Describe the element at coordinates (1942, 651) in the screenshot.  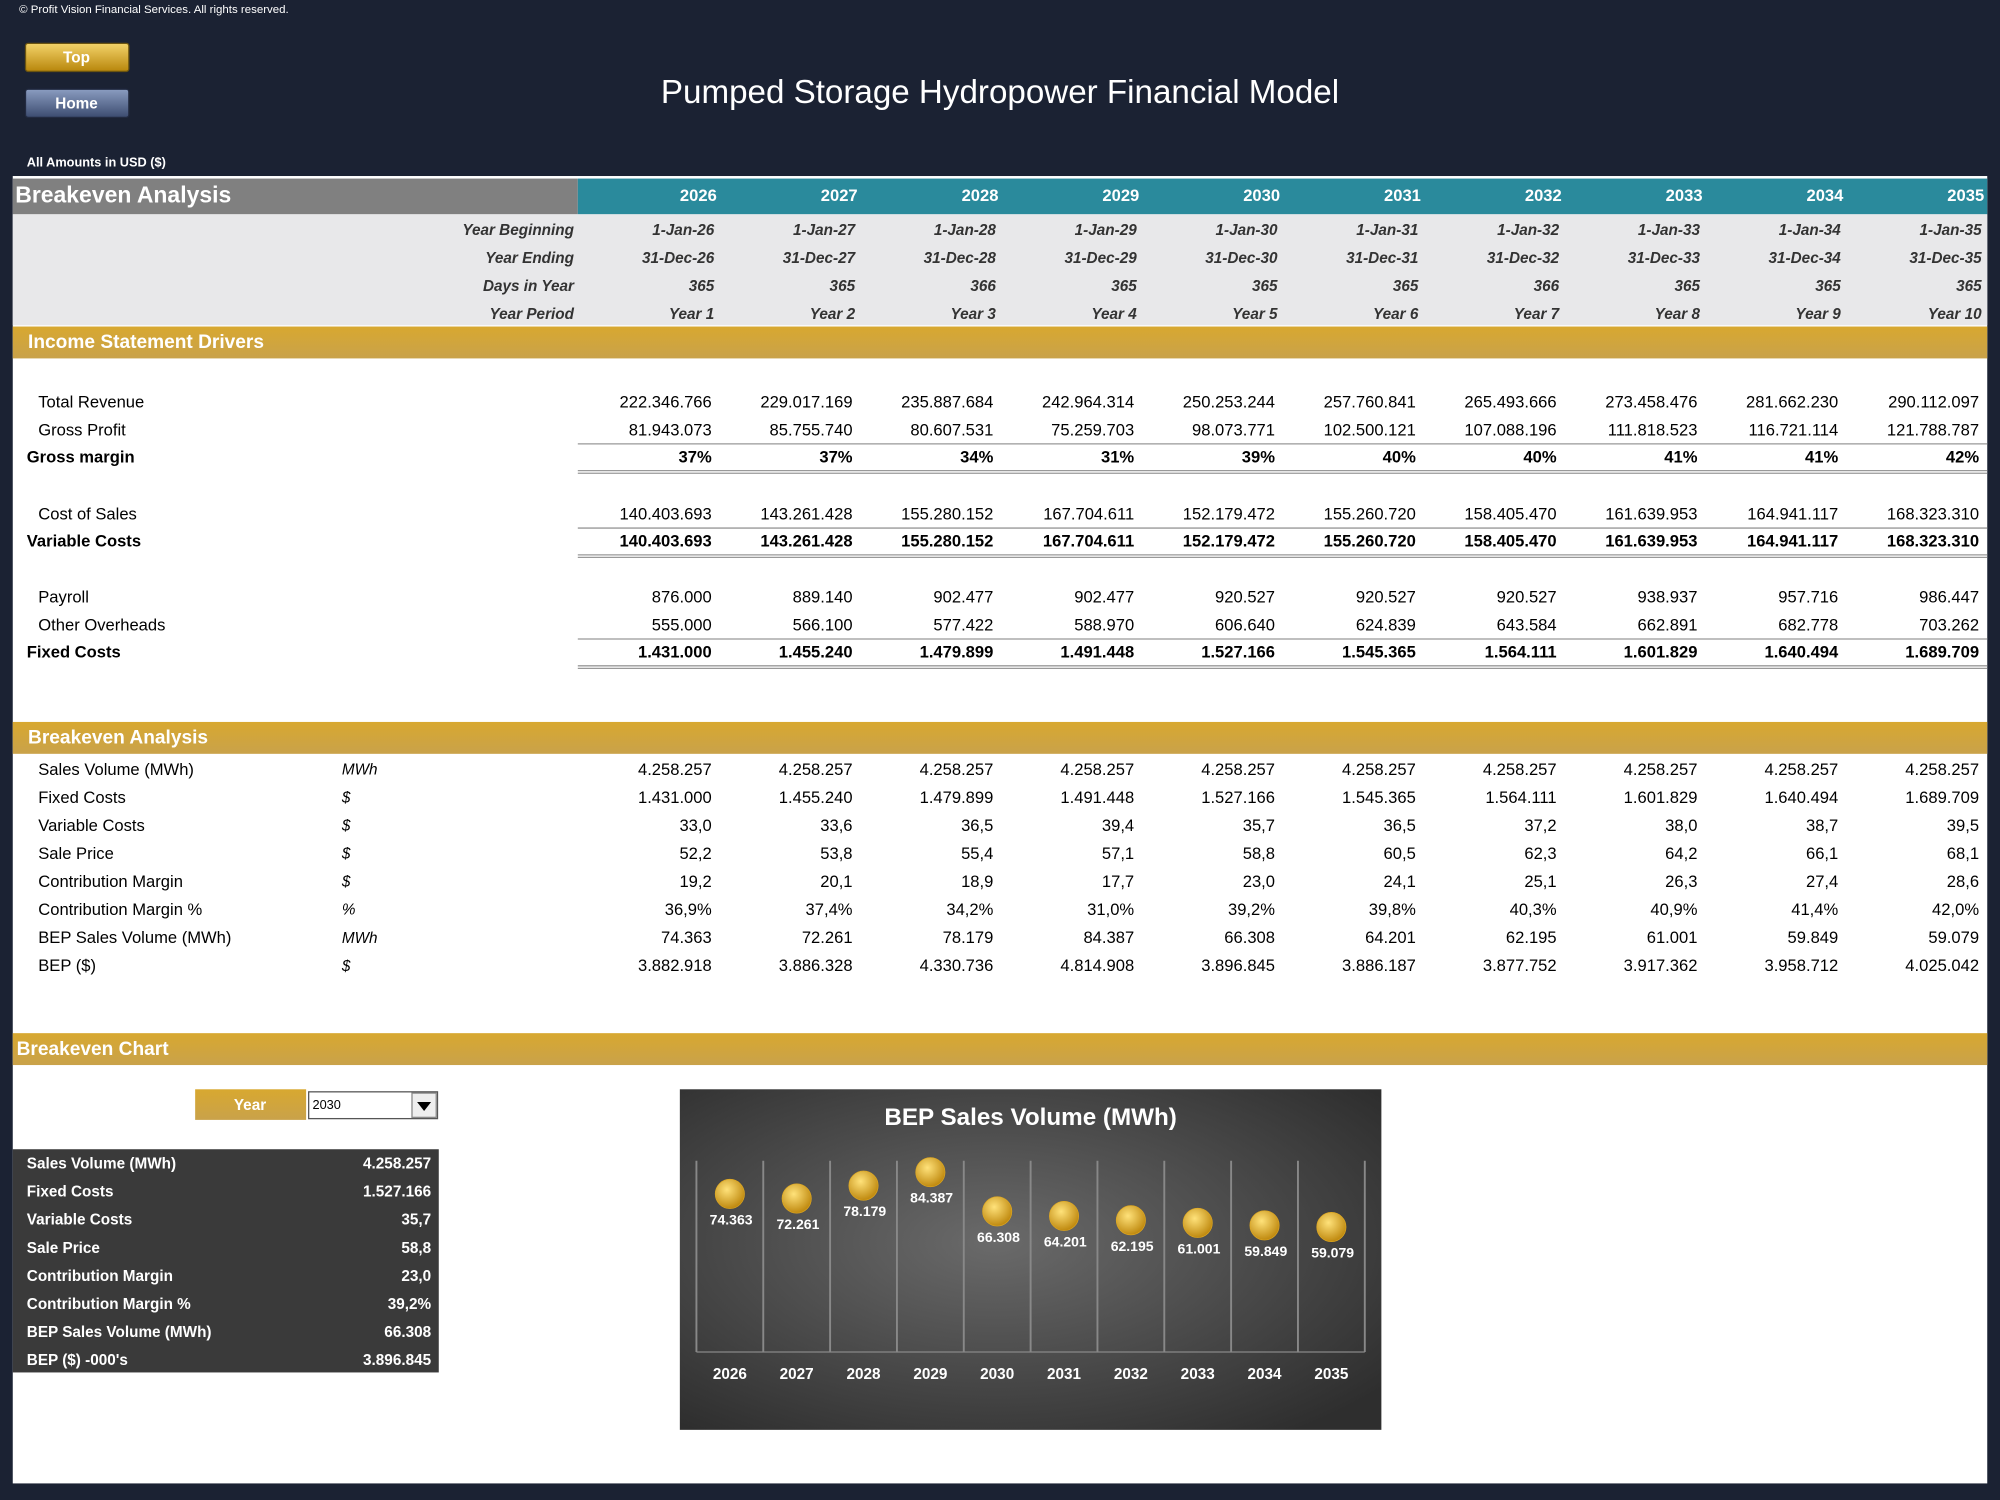
I see `cell: 1.689.709` at that location.